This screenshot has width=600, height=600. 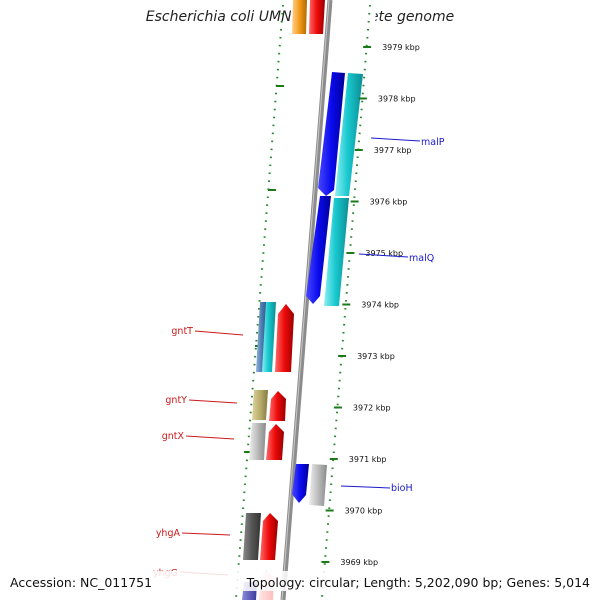 What do you see at coordinates (372, 408) in the screenshot?
I see `kbp-tick-label: 3972 kbp` at bounding box center [372, 408].